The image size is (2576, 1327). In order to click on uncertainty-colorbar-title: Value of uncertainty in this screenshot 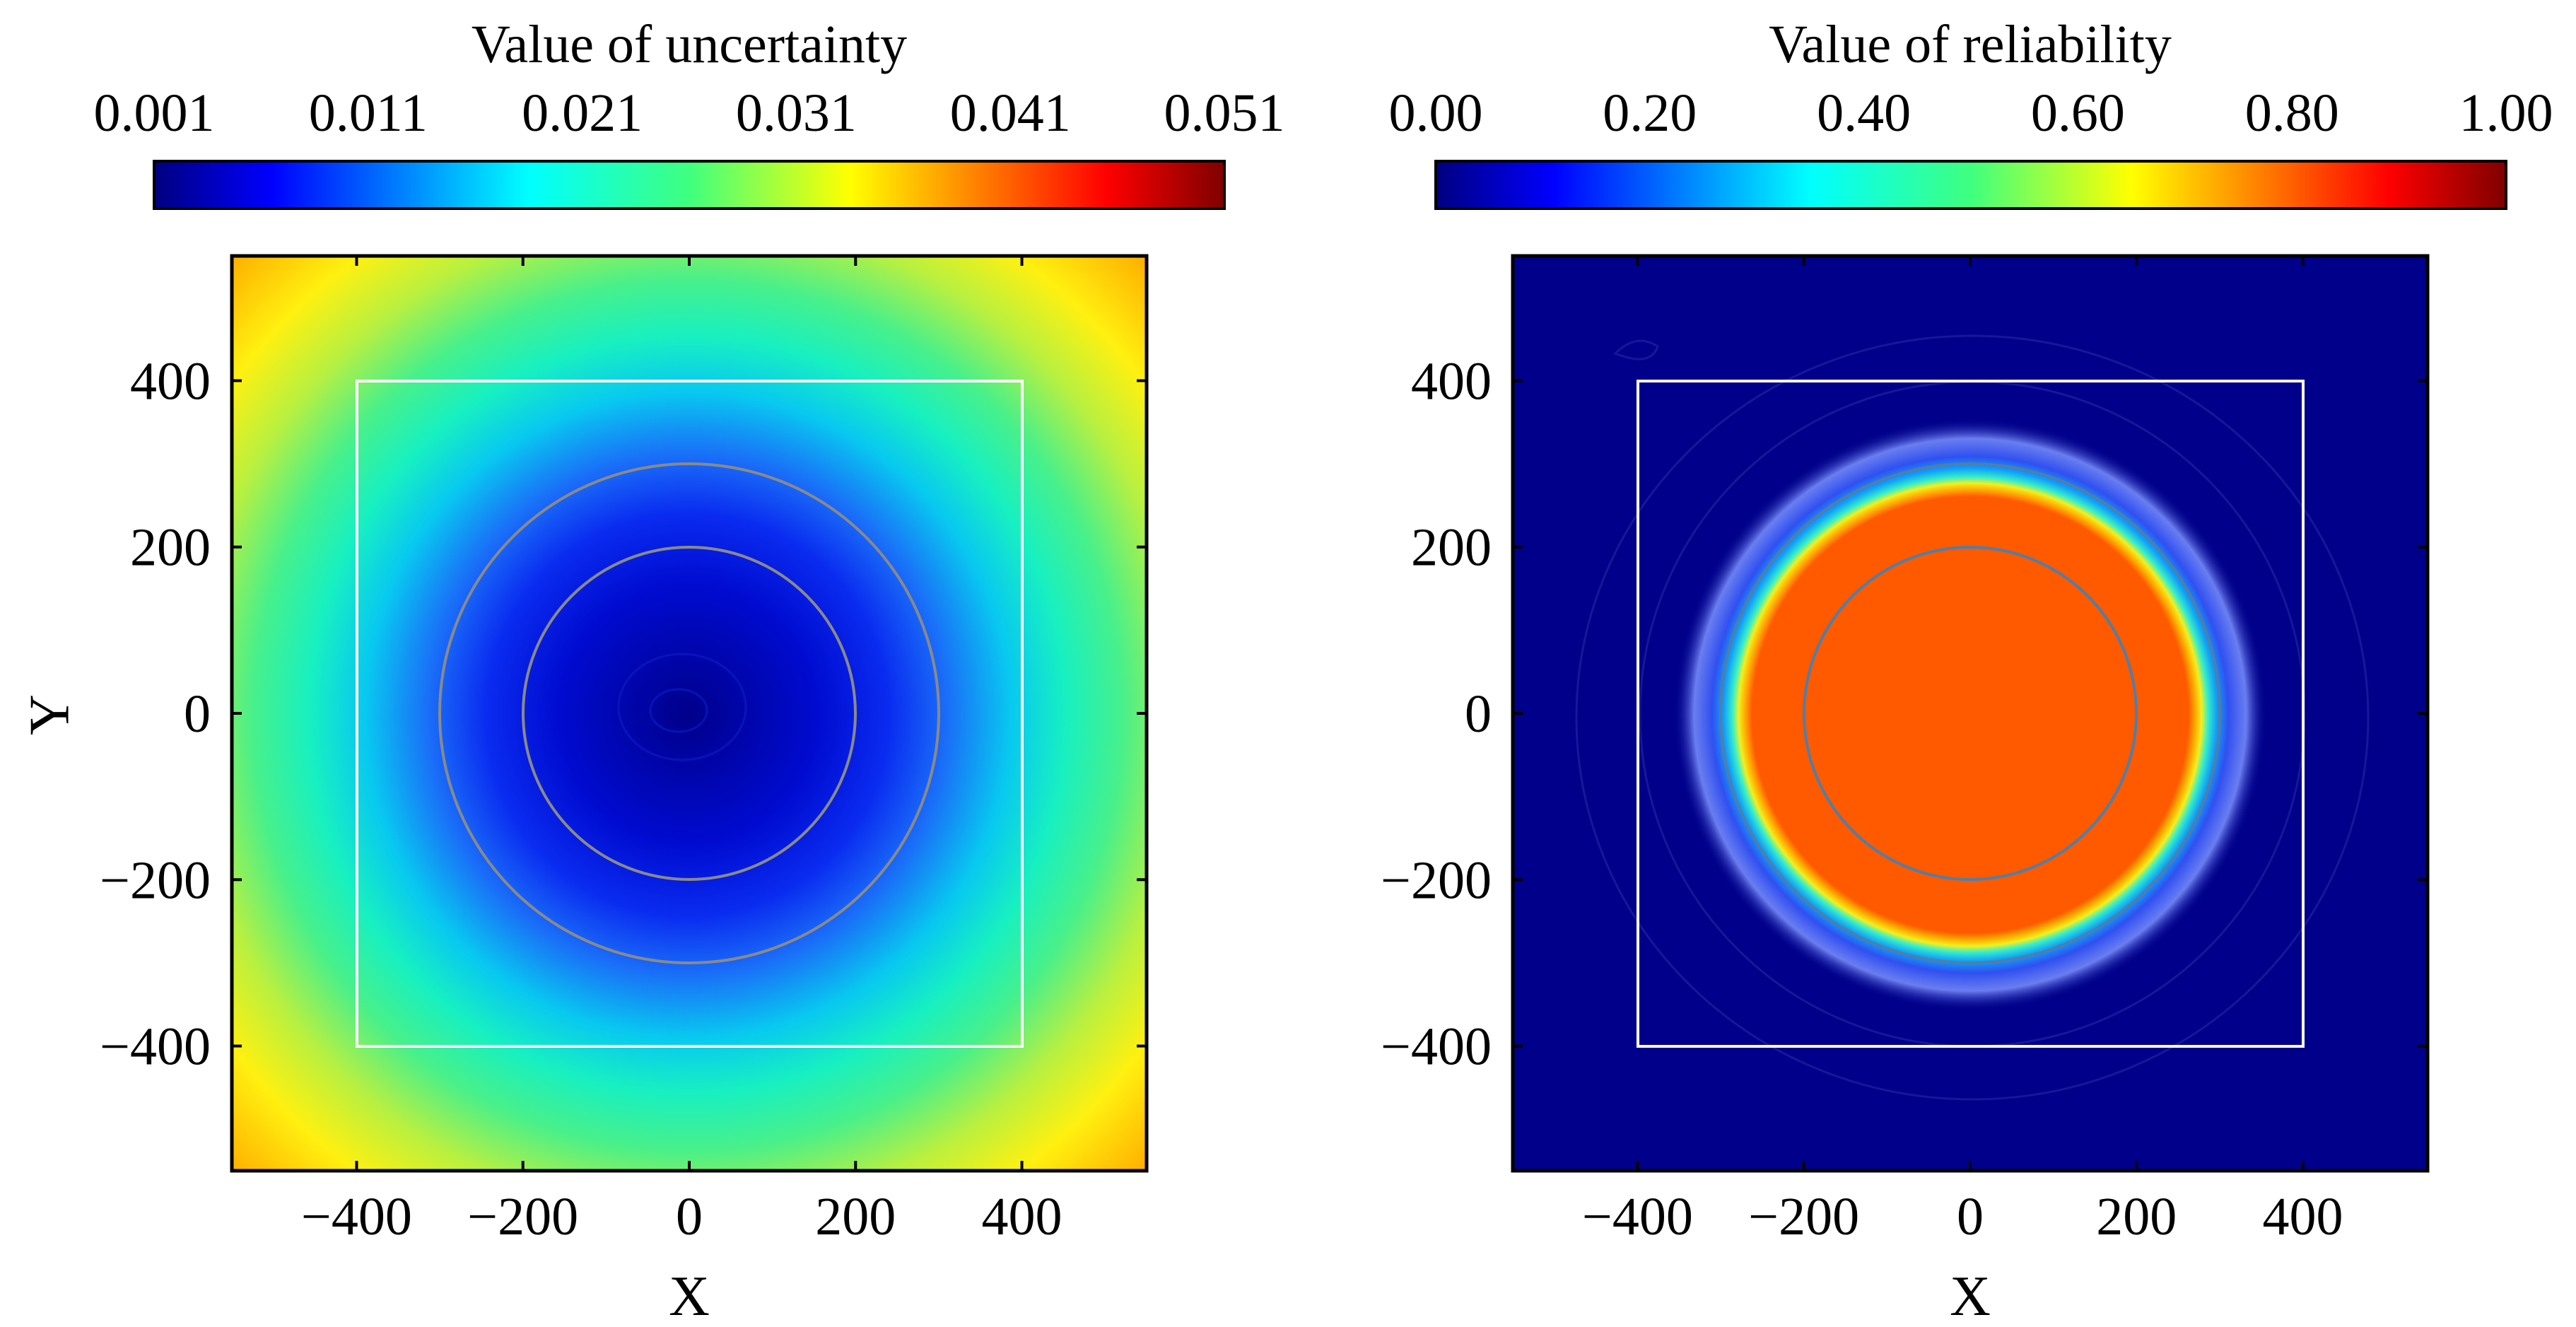, I will do `click(689, 44)`.